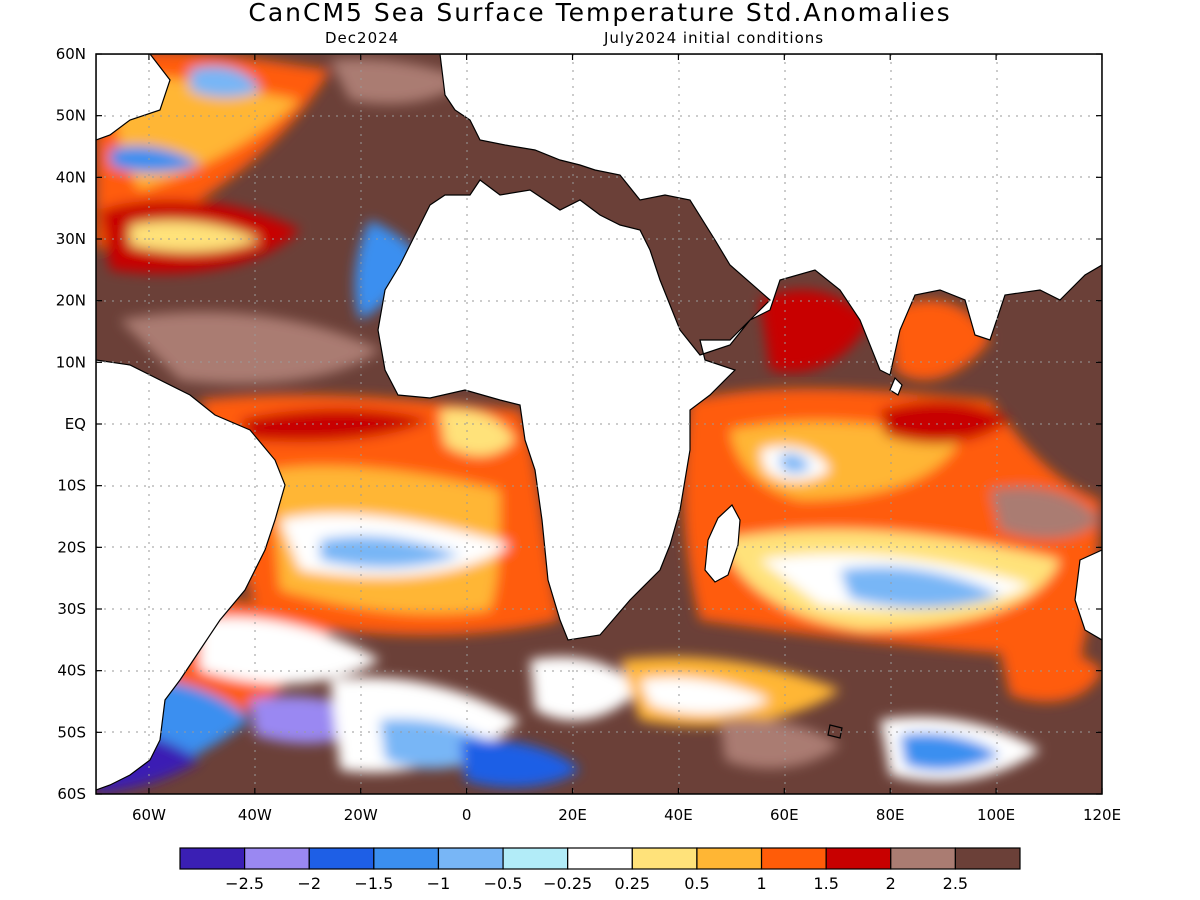 This screenshot has width=1200, height=900. I want to click on colorbar-label: 1, so click(761, 883).